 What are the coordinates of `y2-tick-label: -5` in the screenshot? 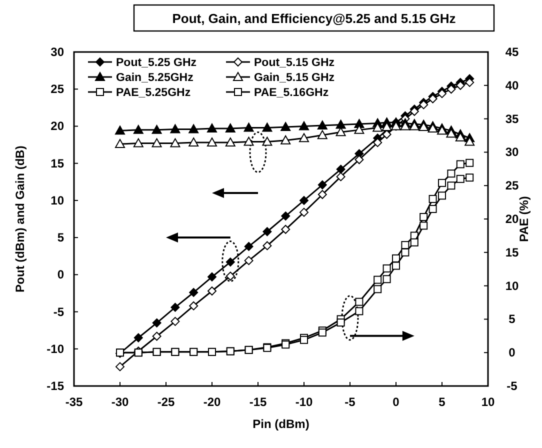 It's located at (512, 386).